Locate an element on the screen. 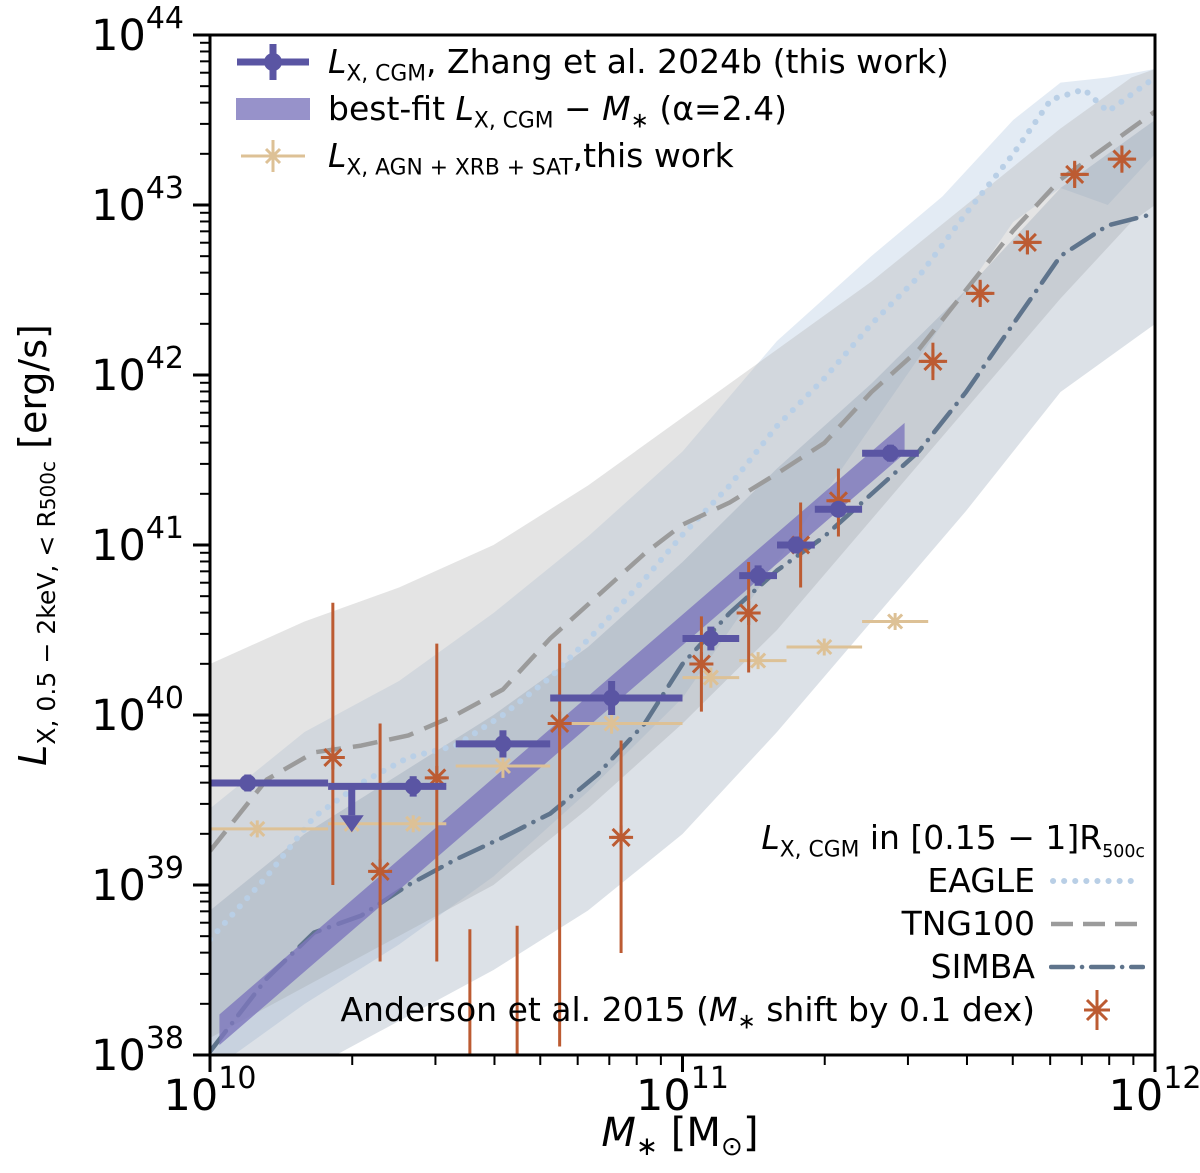  x-axis-unit-pre: [M is located at coordinates (689, 1133).